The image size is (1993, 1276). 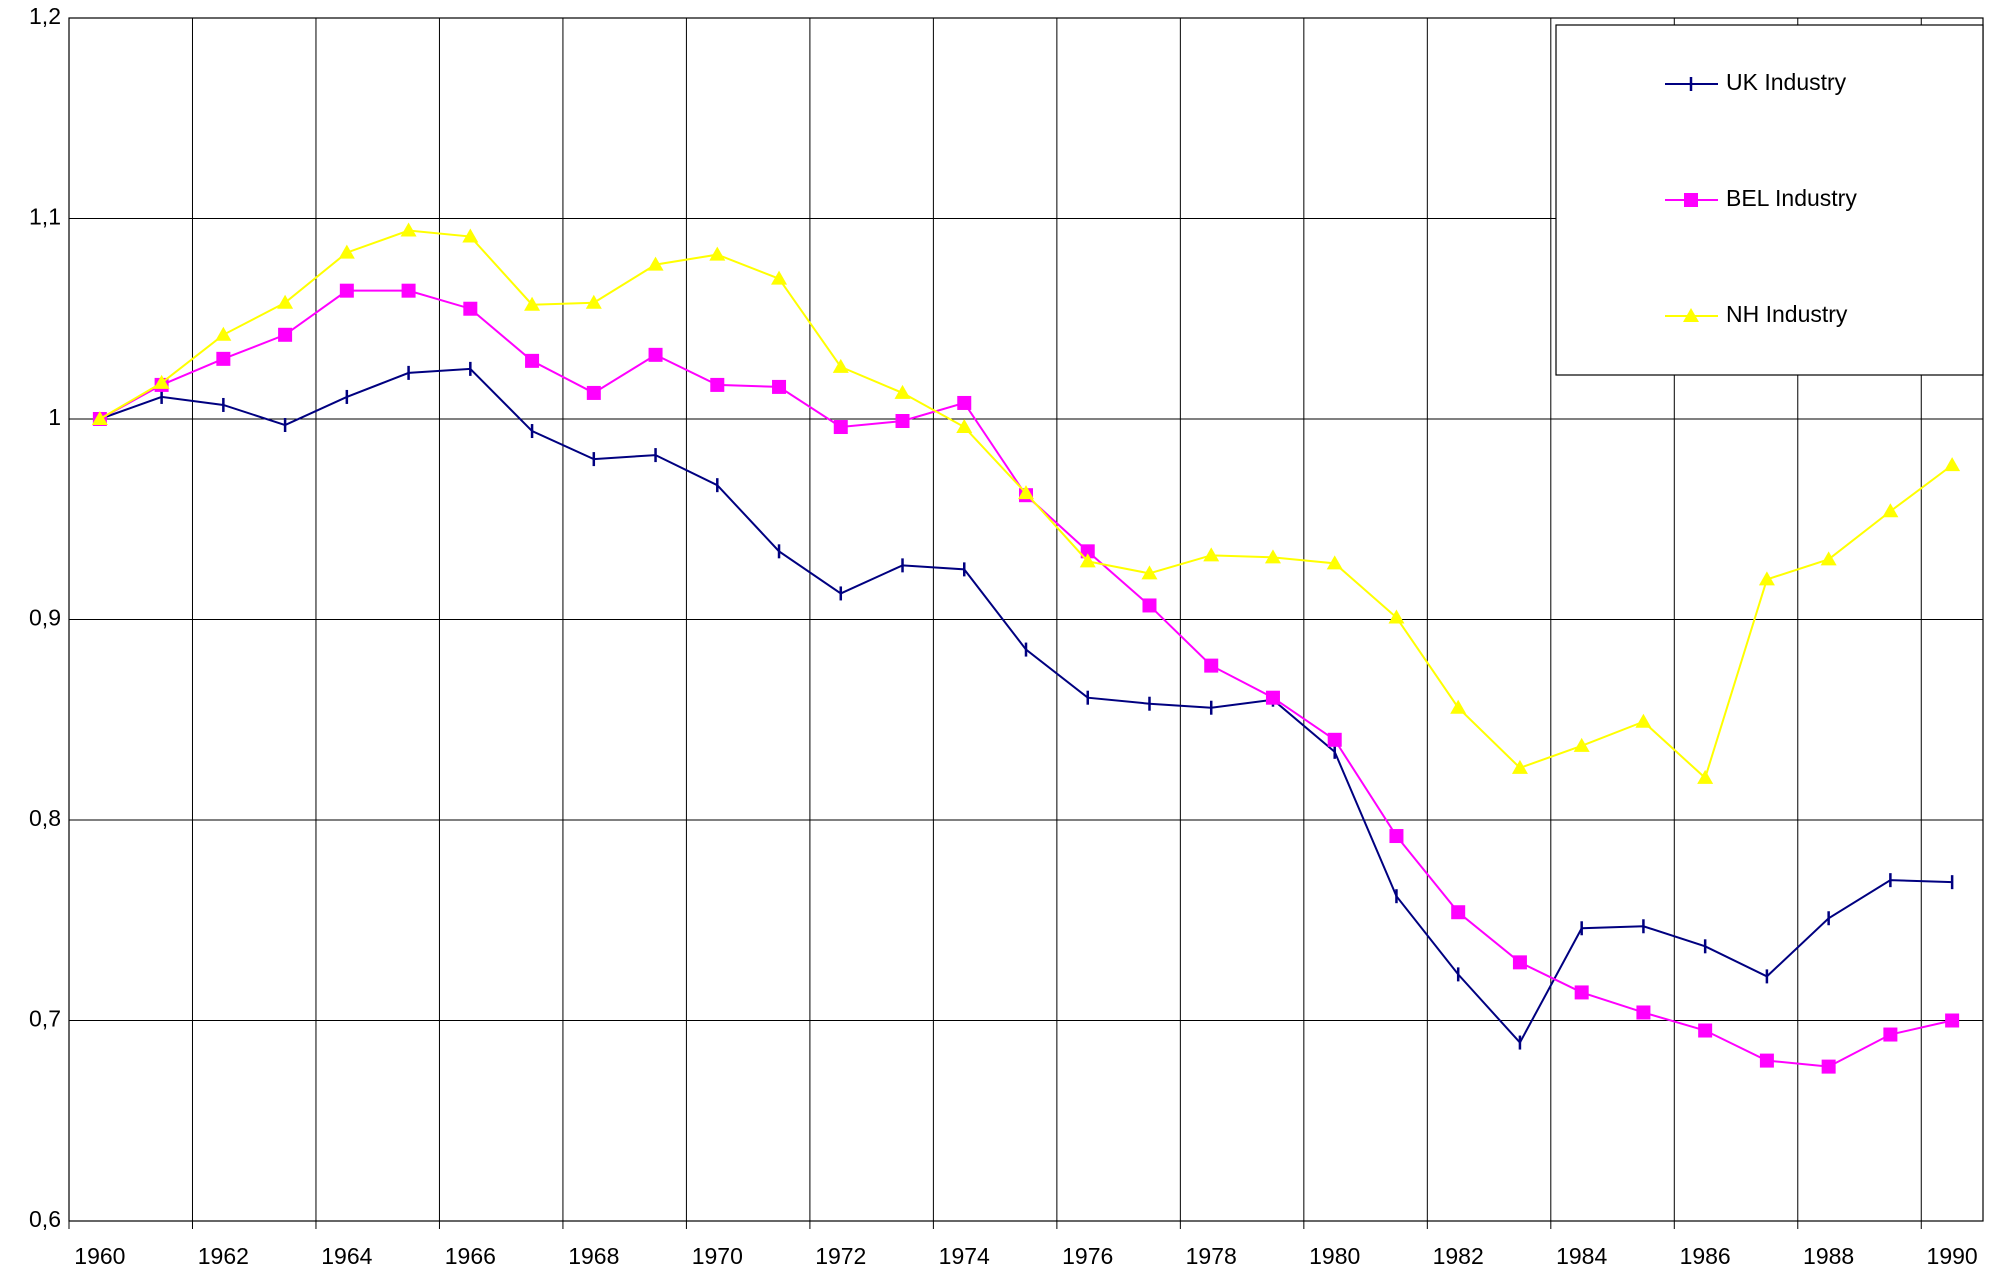 I want to click on y-tick-label: 1,1, so click(x=45, y=217).